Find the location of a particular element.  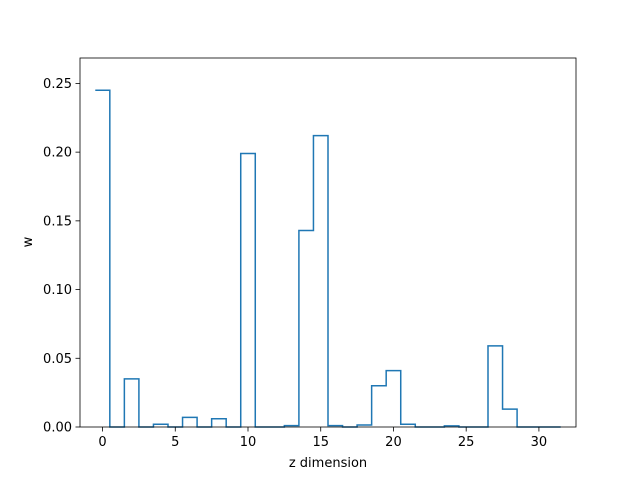

x-tick-label: 25 is located at coordinates (466, 442).